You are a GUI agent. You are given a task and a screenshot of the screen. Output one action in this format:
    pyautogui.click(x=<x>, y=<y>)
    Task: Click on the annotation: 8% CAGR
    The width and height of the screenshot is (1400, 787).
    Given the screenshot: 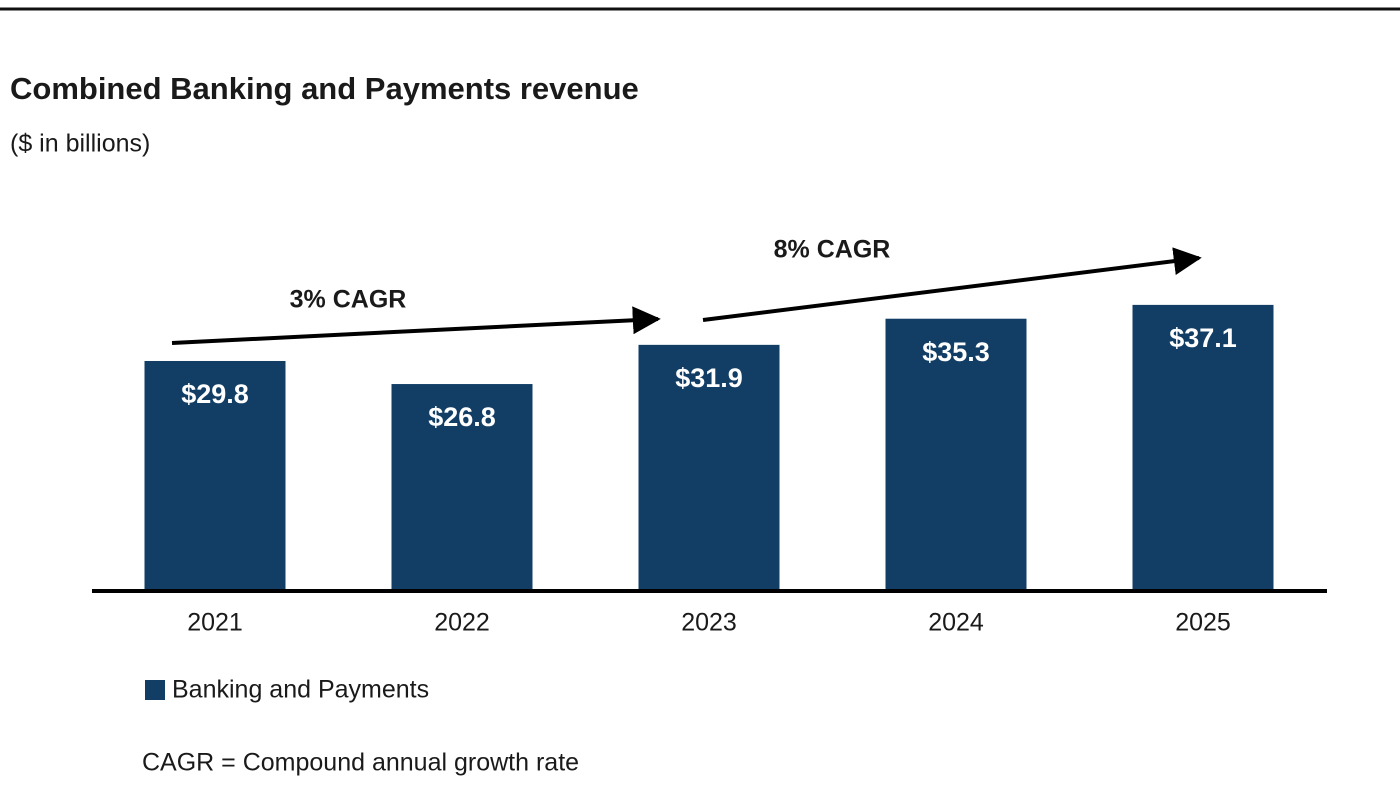 What is the action you would take?
    pyautogui.click(x=832, y=250)
    